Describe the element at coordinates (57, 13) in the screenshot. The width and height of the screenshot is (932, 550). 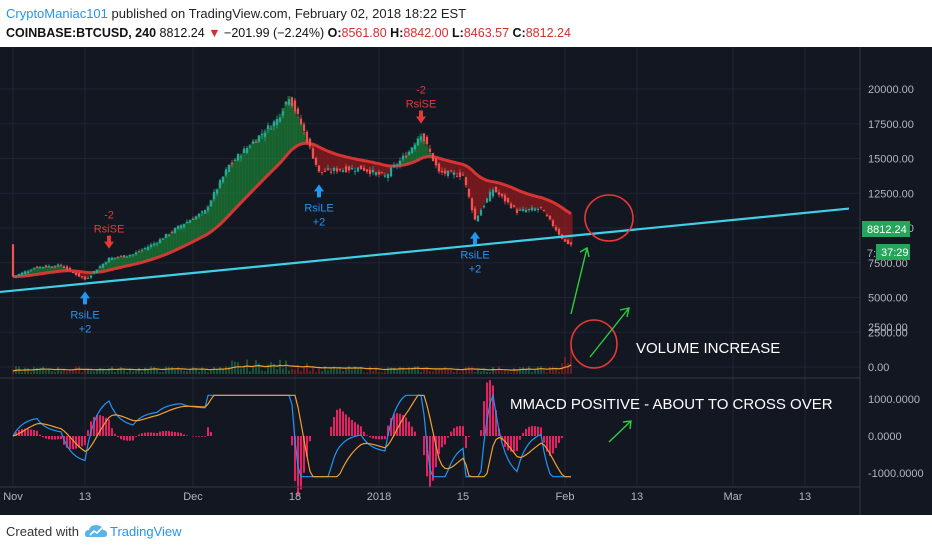
I see `author-link: CryptoManiac101` at that location.